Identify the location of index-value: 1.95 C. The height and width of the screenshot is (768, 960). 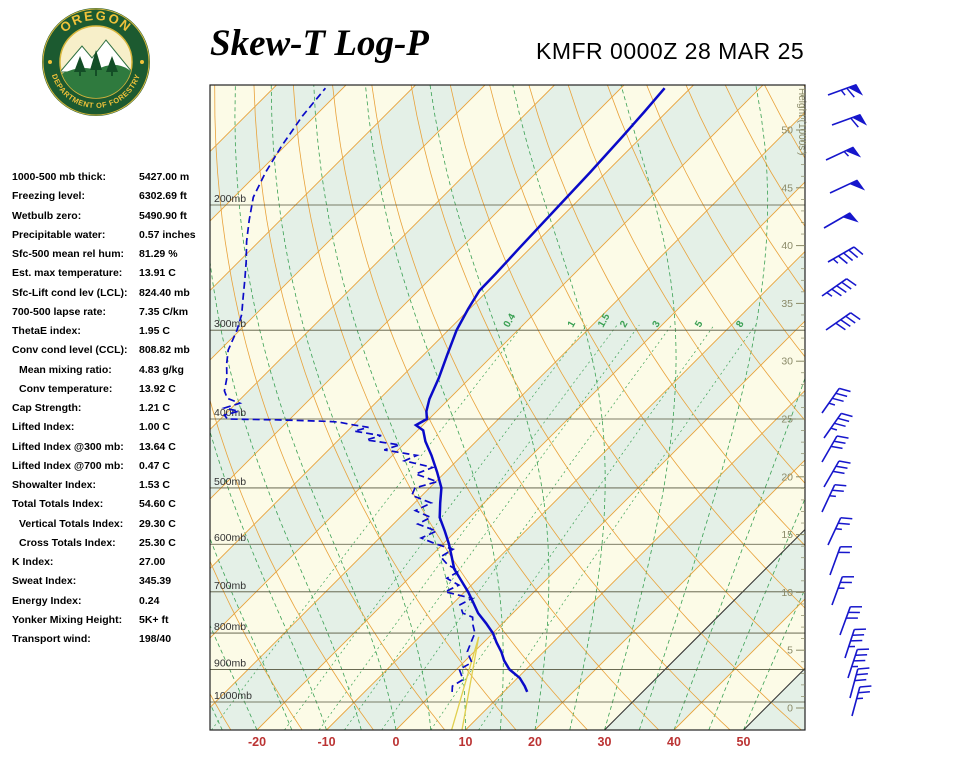
(154, 331).